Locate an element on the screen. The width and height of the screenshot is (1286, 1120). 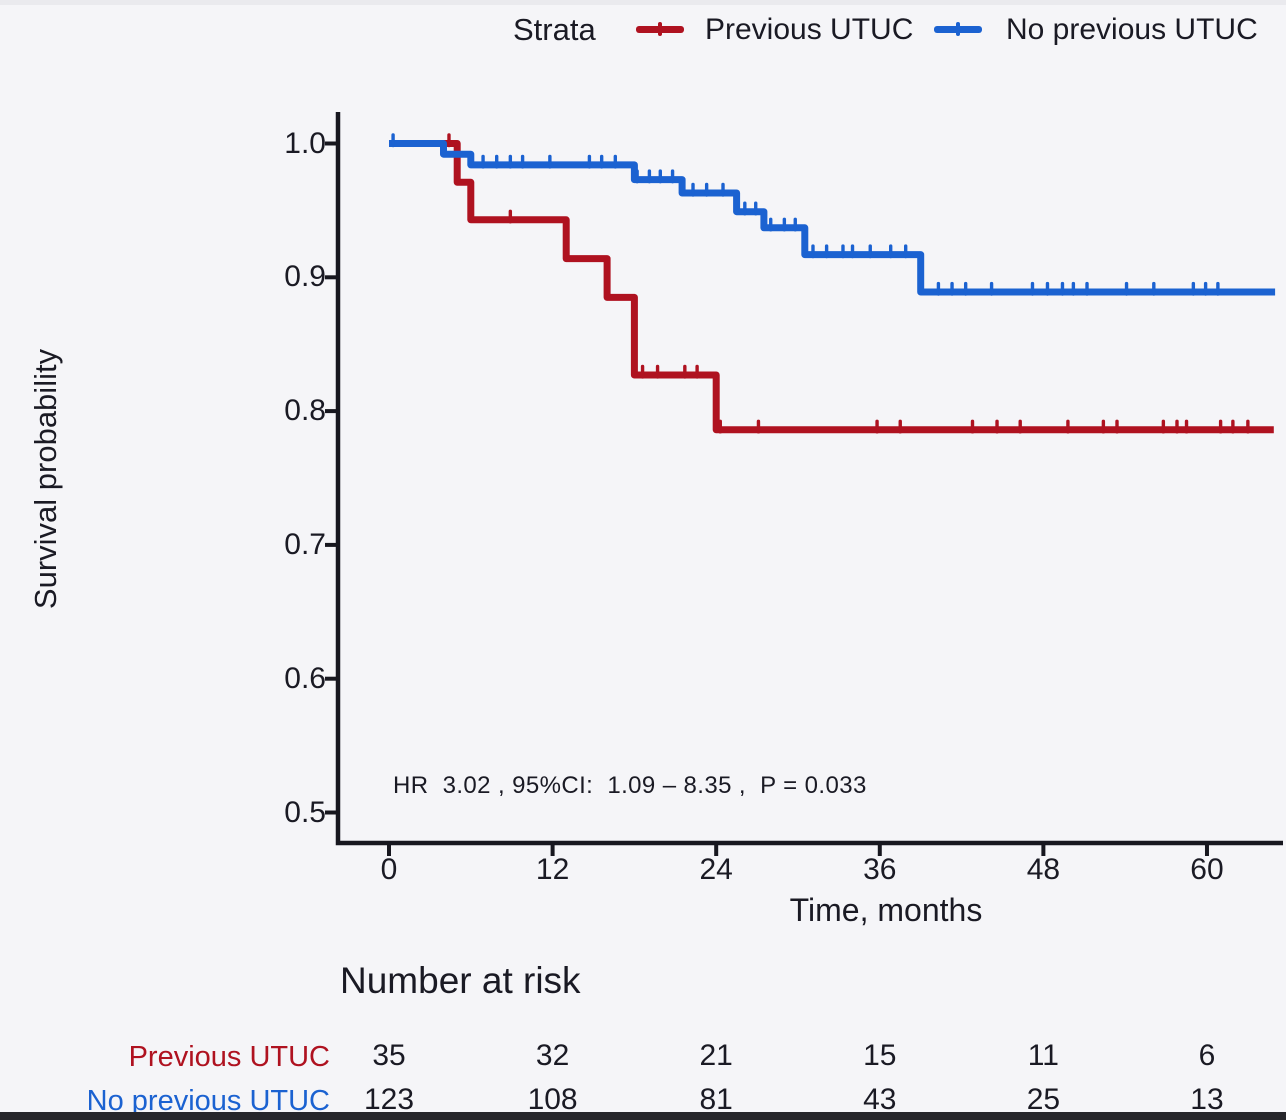
legend-marker-no-previous-utuc-icon is located at coordinates (958, 29).